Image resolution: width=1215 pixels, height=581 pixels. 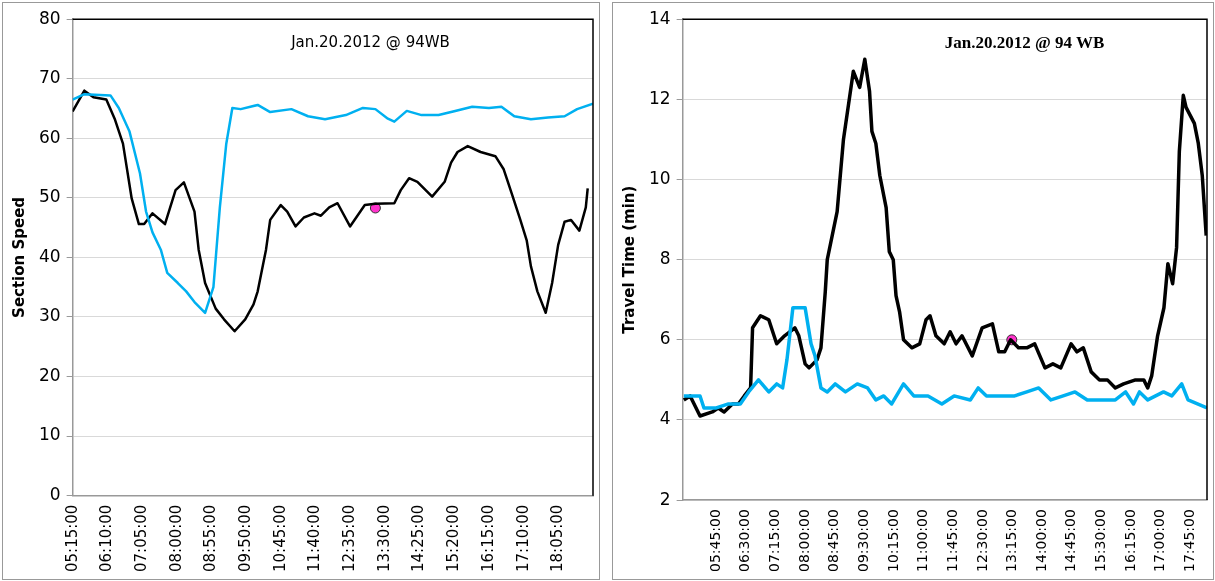 What do you see at coordinates (349, 538) in the screenshot?
I see `x-tick-label: 12:35:00` at bounding box center [349, 538].